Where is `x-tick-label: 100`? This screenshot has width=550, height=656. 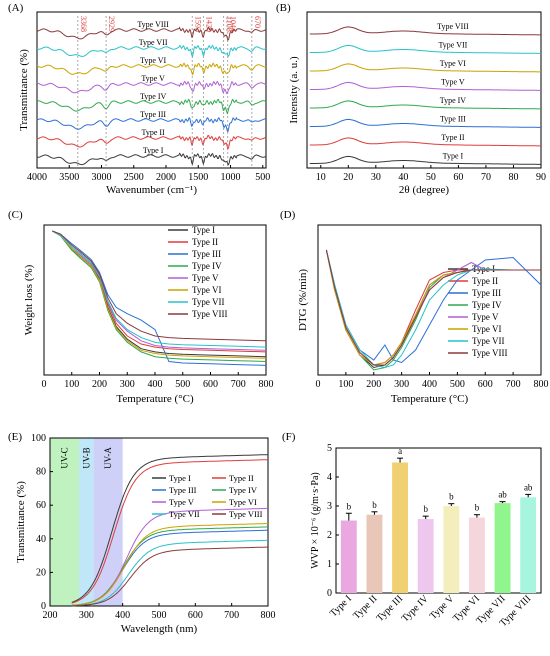 x-tick-label: 100 is located at coordinates (71, 384).